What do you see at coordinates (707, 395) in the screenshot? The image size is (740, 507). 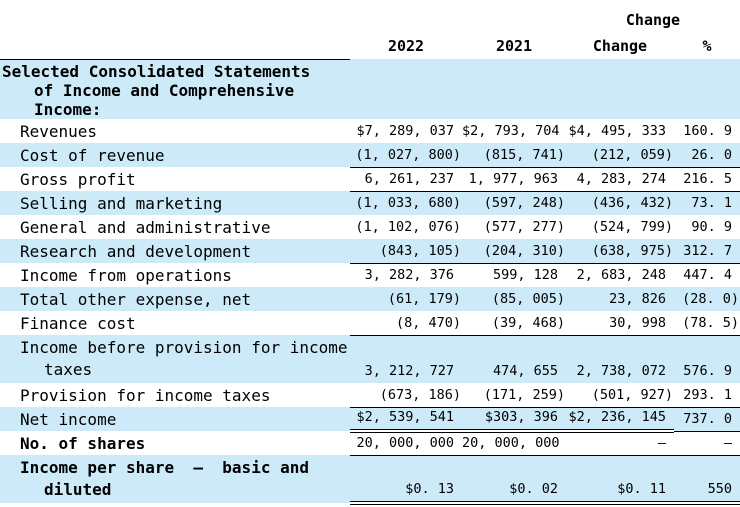 I see `cell-change-pct: 293. 1` at bounding box center [707, 395].